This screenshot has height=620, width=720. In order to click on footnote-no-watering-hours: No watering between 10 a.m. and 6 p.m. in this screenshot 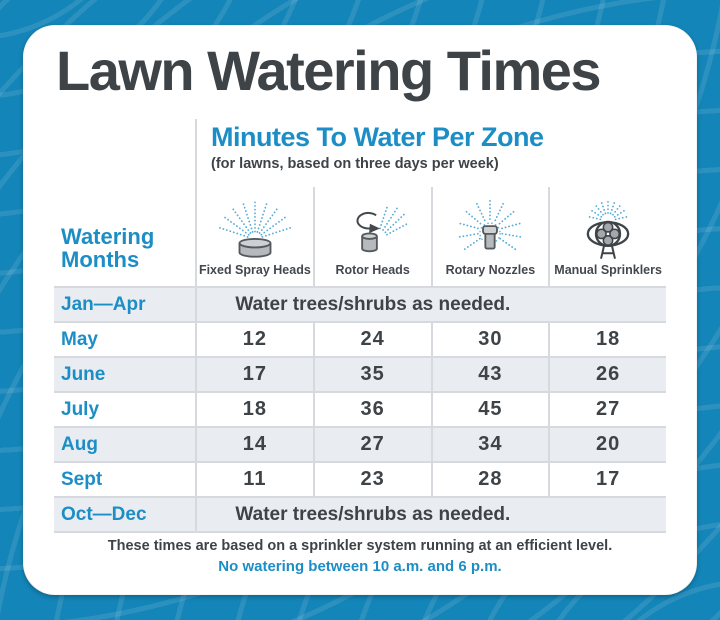, I will do `click(360, 566)`.